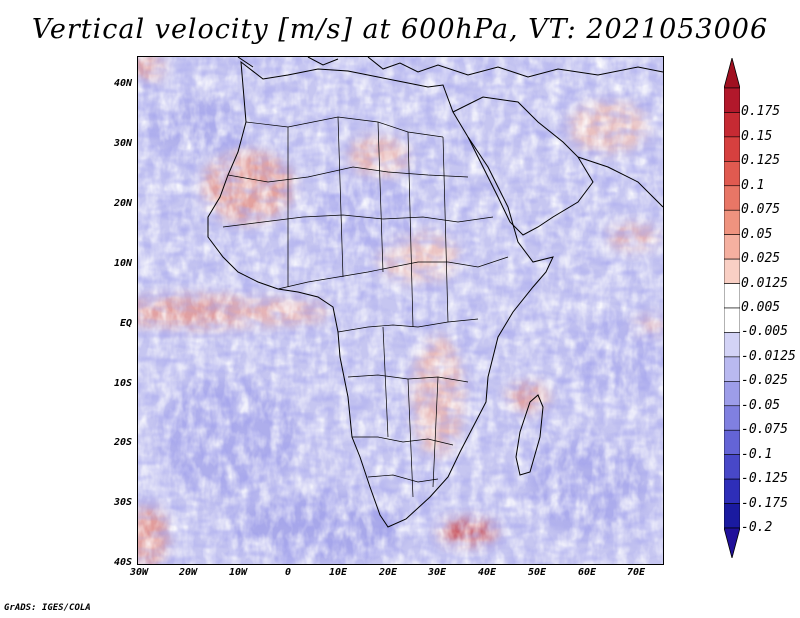 The image size is (800, 618). What do you see at coordinates (122, 442) in the screenshot?
I see `lat-label-20s: 20S` at bounding box center [122, 442].